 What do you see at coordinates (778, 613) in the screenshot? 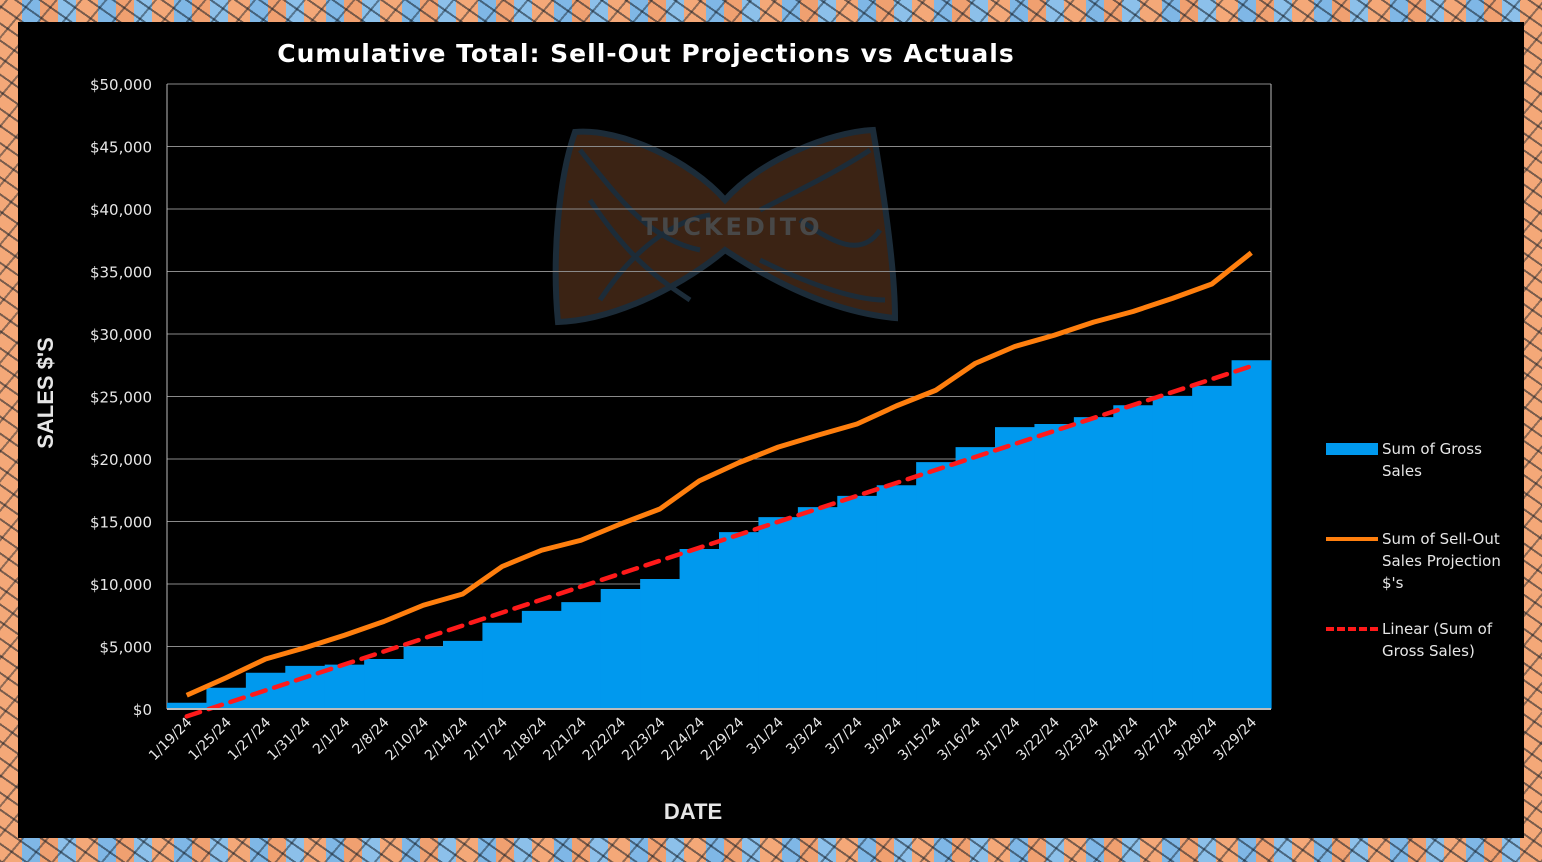
I see `bar-3/1/24` at bounding box center [778, 613].